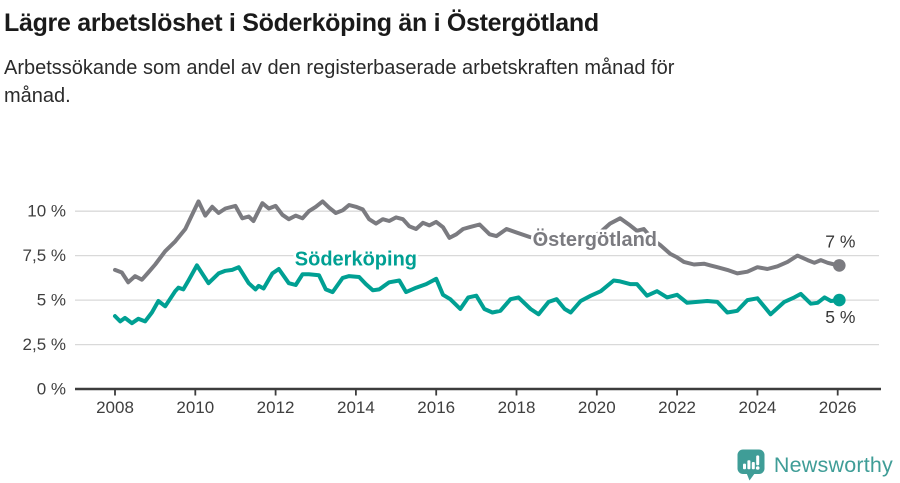 Image resolution: width=900 pixels, height=483 pixels. I want to click on series-line-soderkoping, so click(477, 294).